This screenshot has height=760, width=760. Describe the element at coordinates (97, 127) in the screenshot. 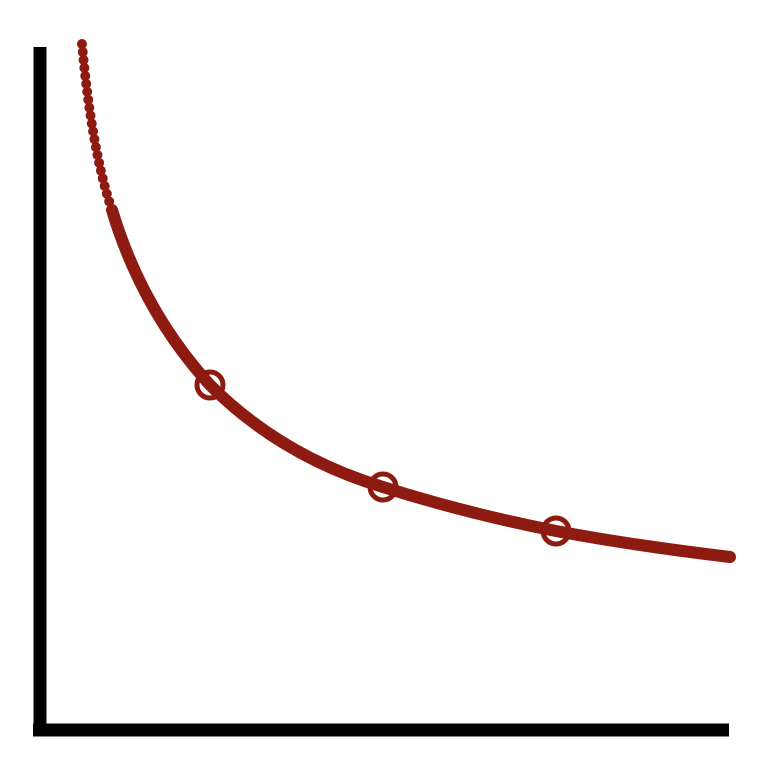

I see `curve-dotted` at that location.